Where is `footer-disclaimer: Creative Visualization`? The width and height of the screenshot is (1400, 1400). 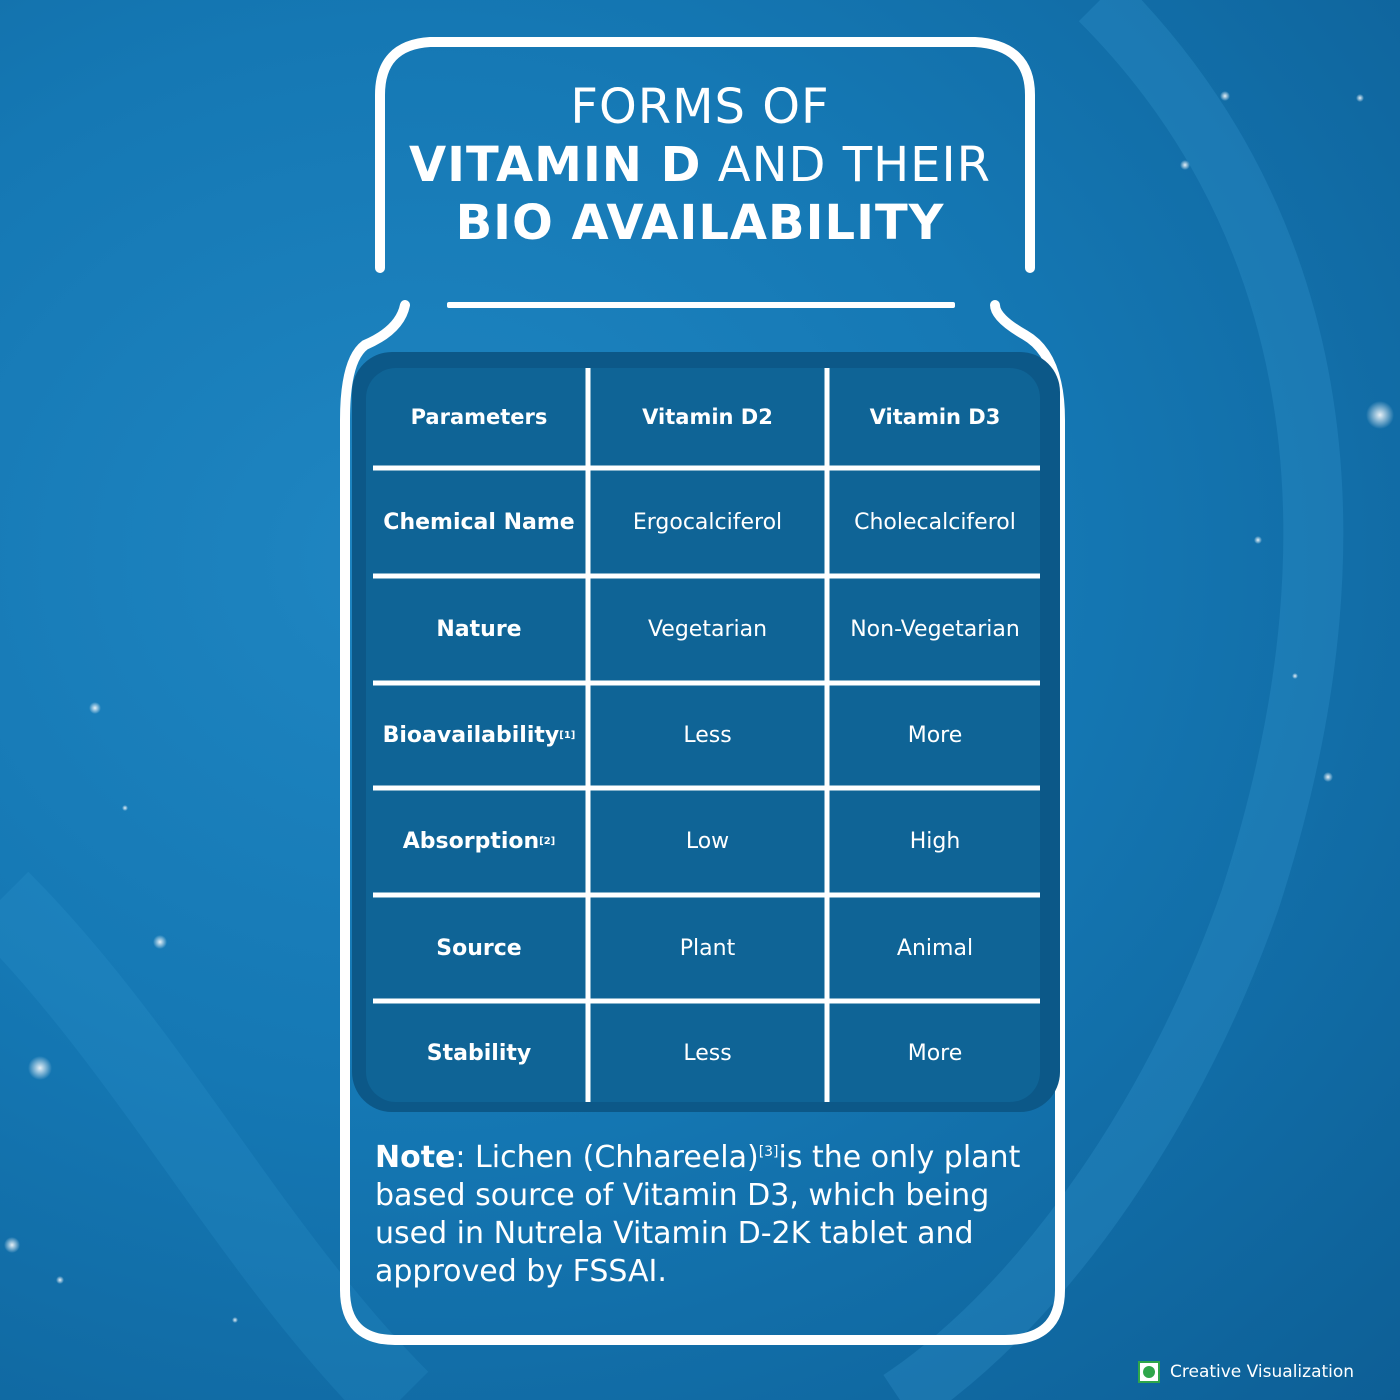
footer-disclaimer: Creative Visualization is located at coordinates (1246, 1372).